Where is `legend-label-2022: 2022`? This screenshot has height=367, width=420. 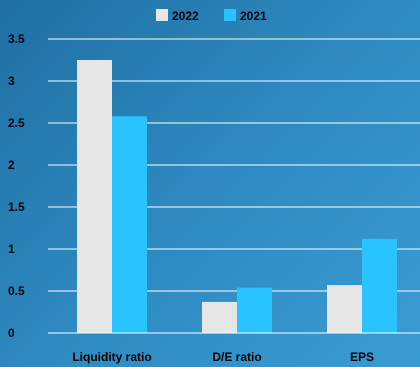
legend-label-2022: 2022 is located at coordinates (185, 16).